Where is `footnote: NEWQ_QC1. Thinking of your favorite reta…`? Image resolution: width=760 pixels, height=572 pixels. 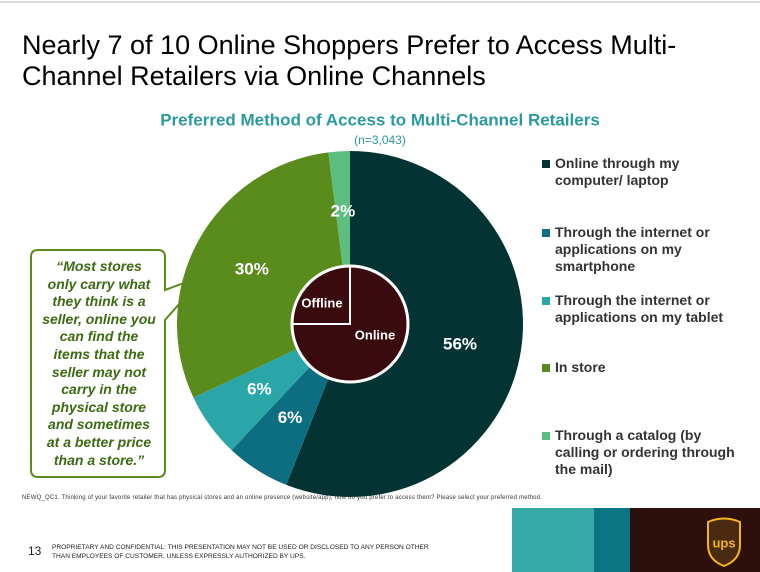
footnote: NEWQ_QC1. Thinking of your favorite reta… is located at coordinates (282, 498).